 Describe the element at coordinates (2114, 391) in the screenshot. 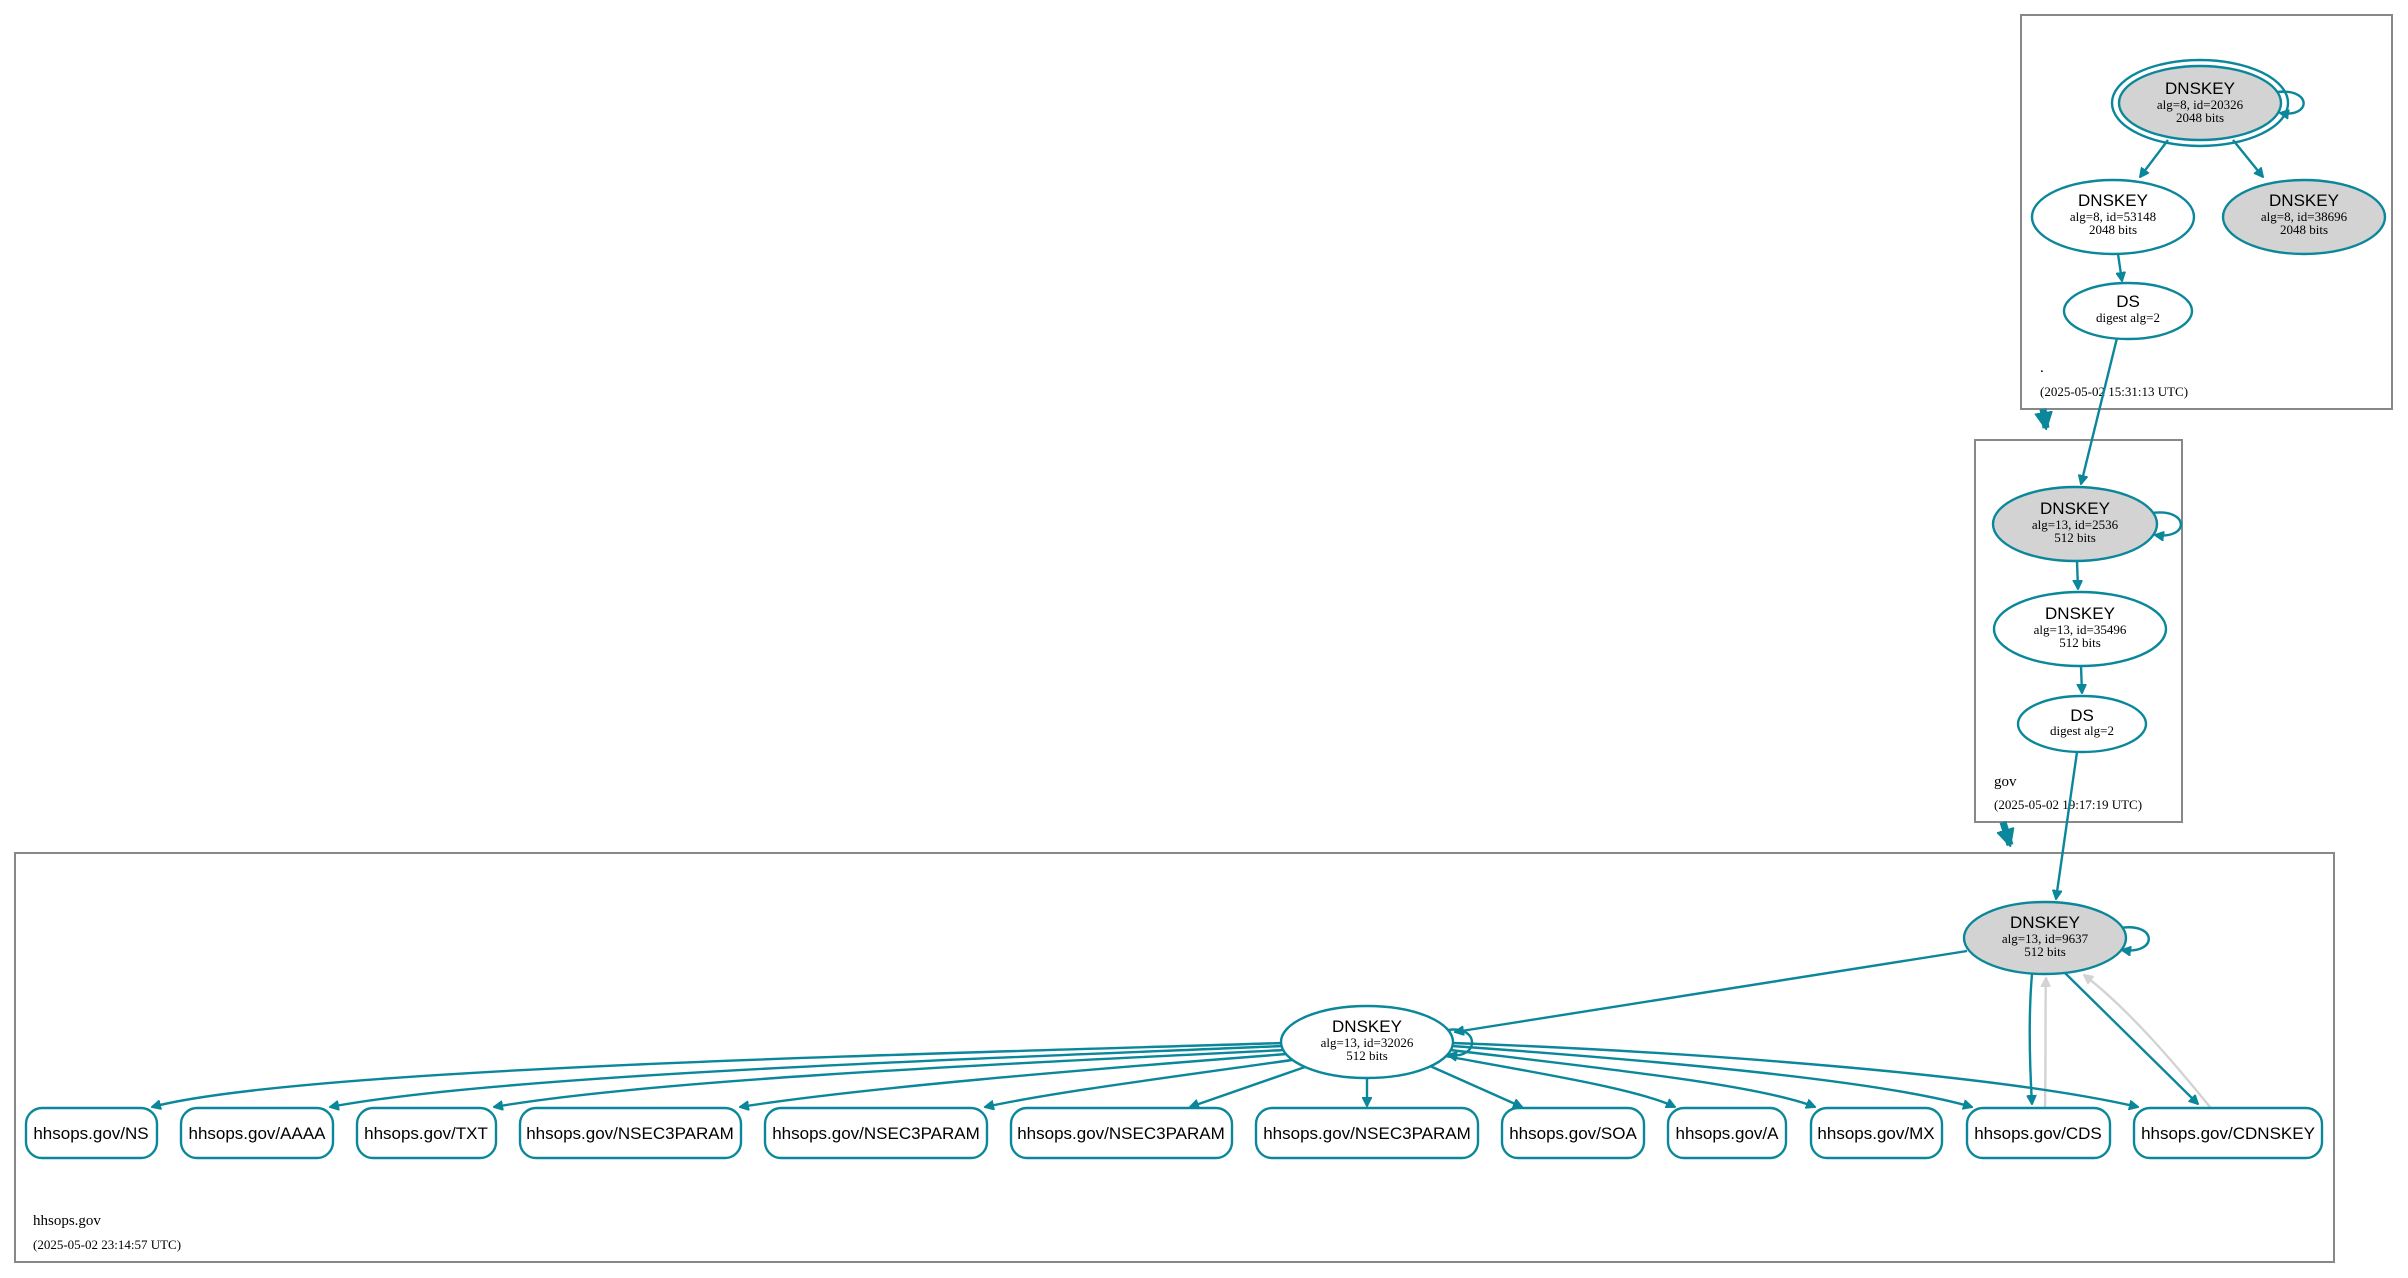

I see `zone-root-timestamp: (2025-05-02 15:31:13 UTC)` at that location.